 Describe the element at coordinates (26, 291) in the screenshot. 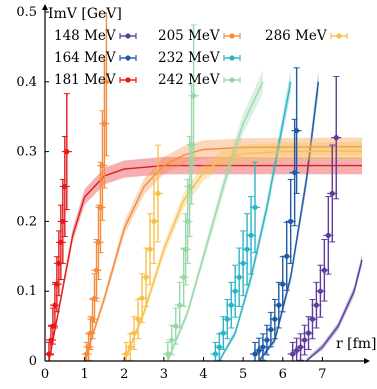

I see `y-tick-label: 0.1` at that location.